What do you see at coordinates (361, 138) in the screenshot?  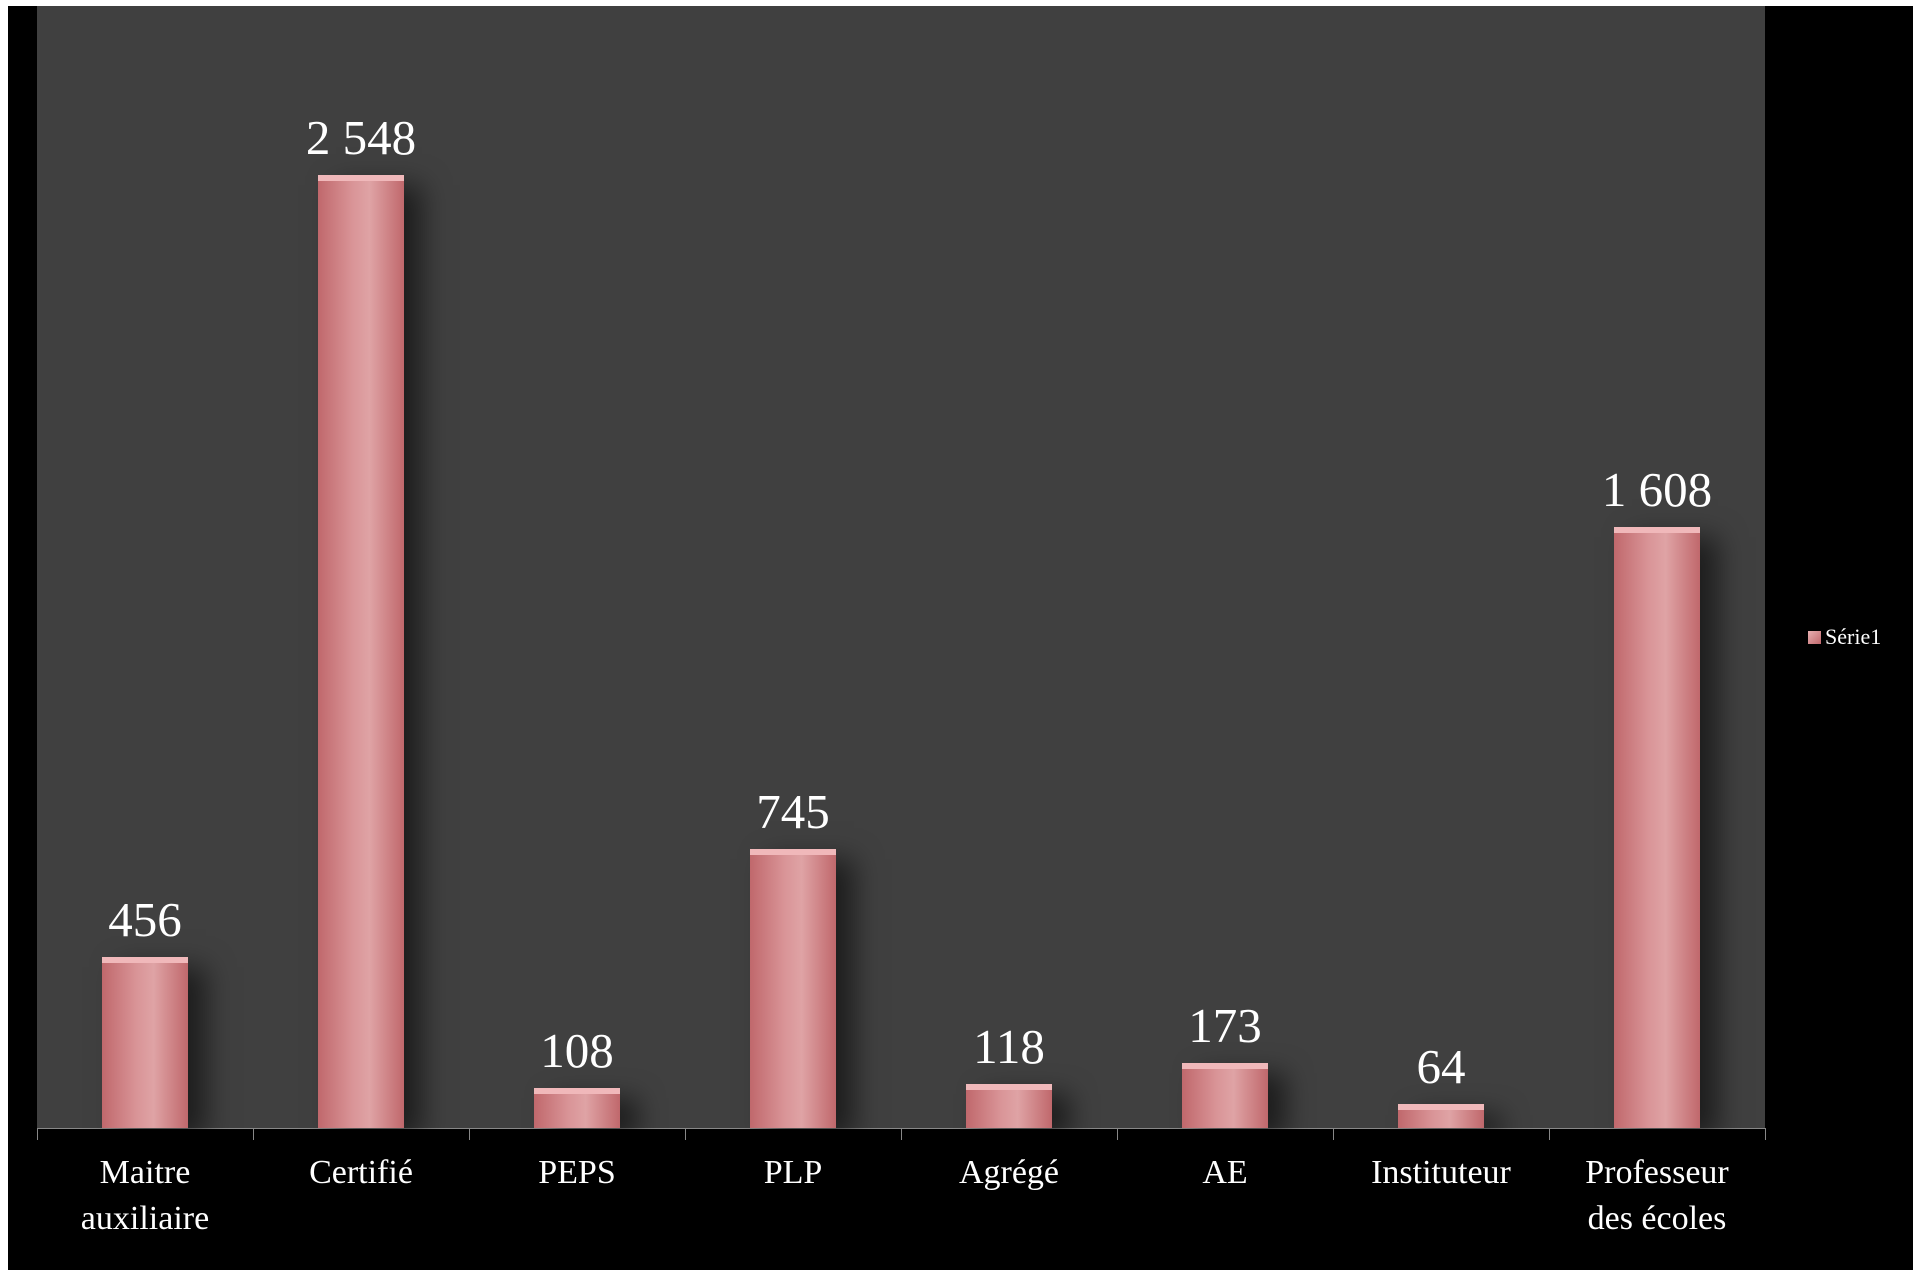 I see `data-label: 2 548` at bounding box center [361, 138].